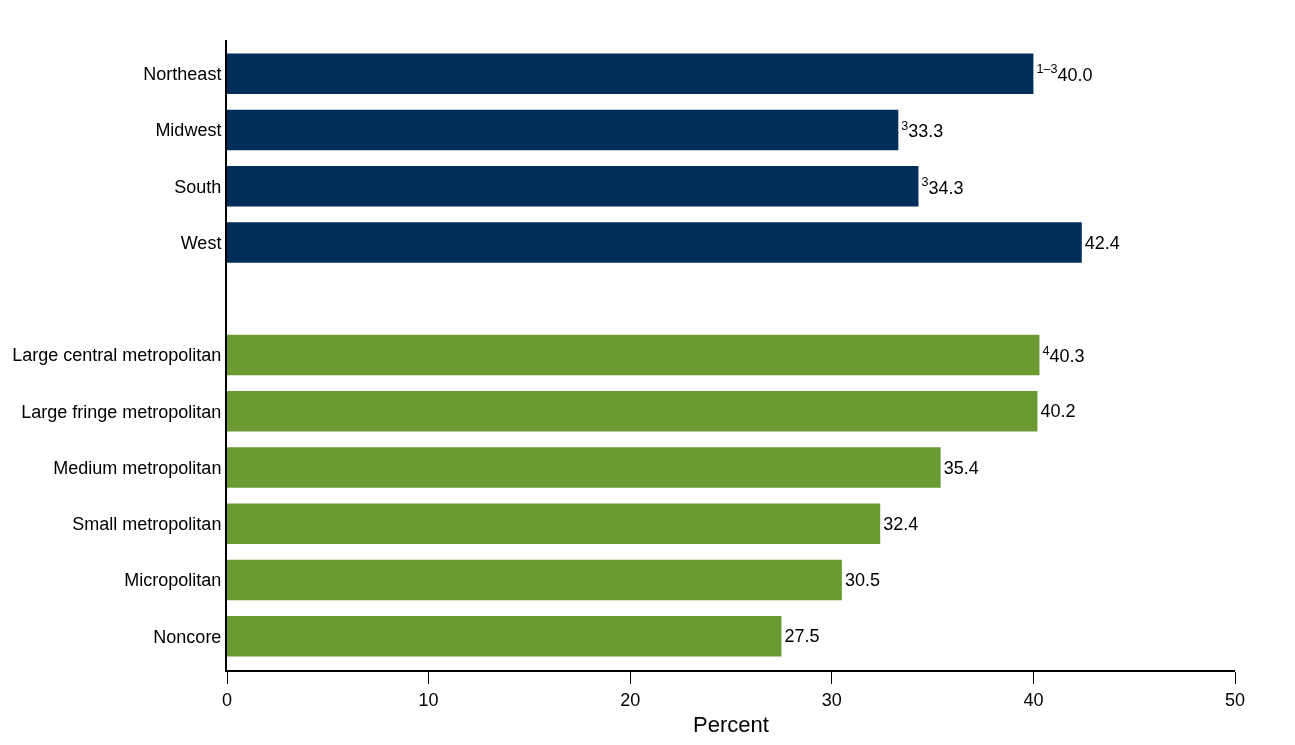  What do you see at coordinates (922, 130) in the screenshot?
I see `data-label: $^{3}$33.3` at bounding box center [922, 130].